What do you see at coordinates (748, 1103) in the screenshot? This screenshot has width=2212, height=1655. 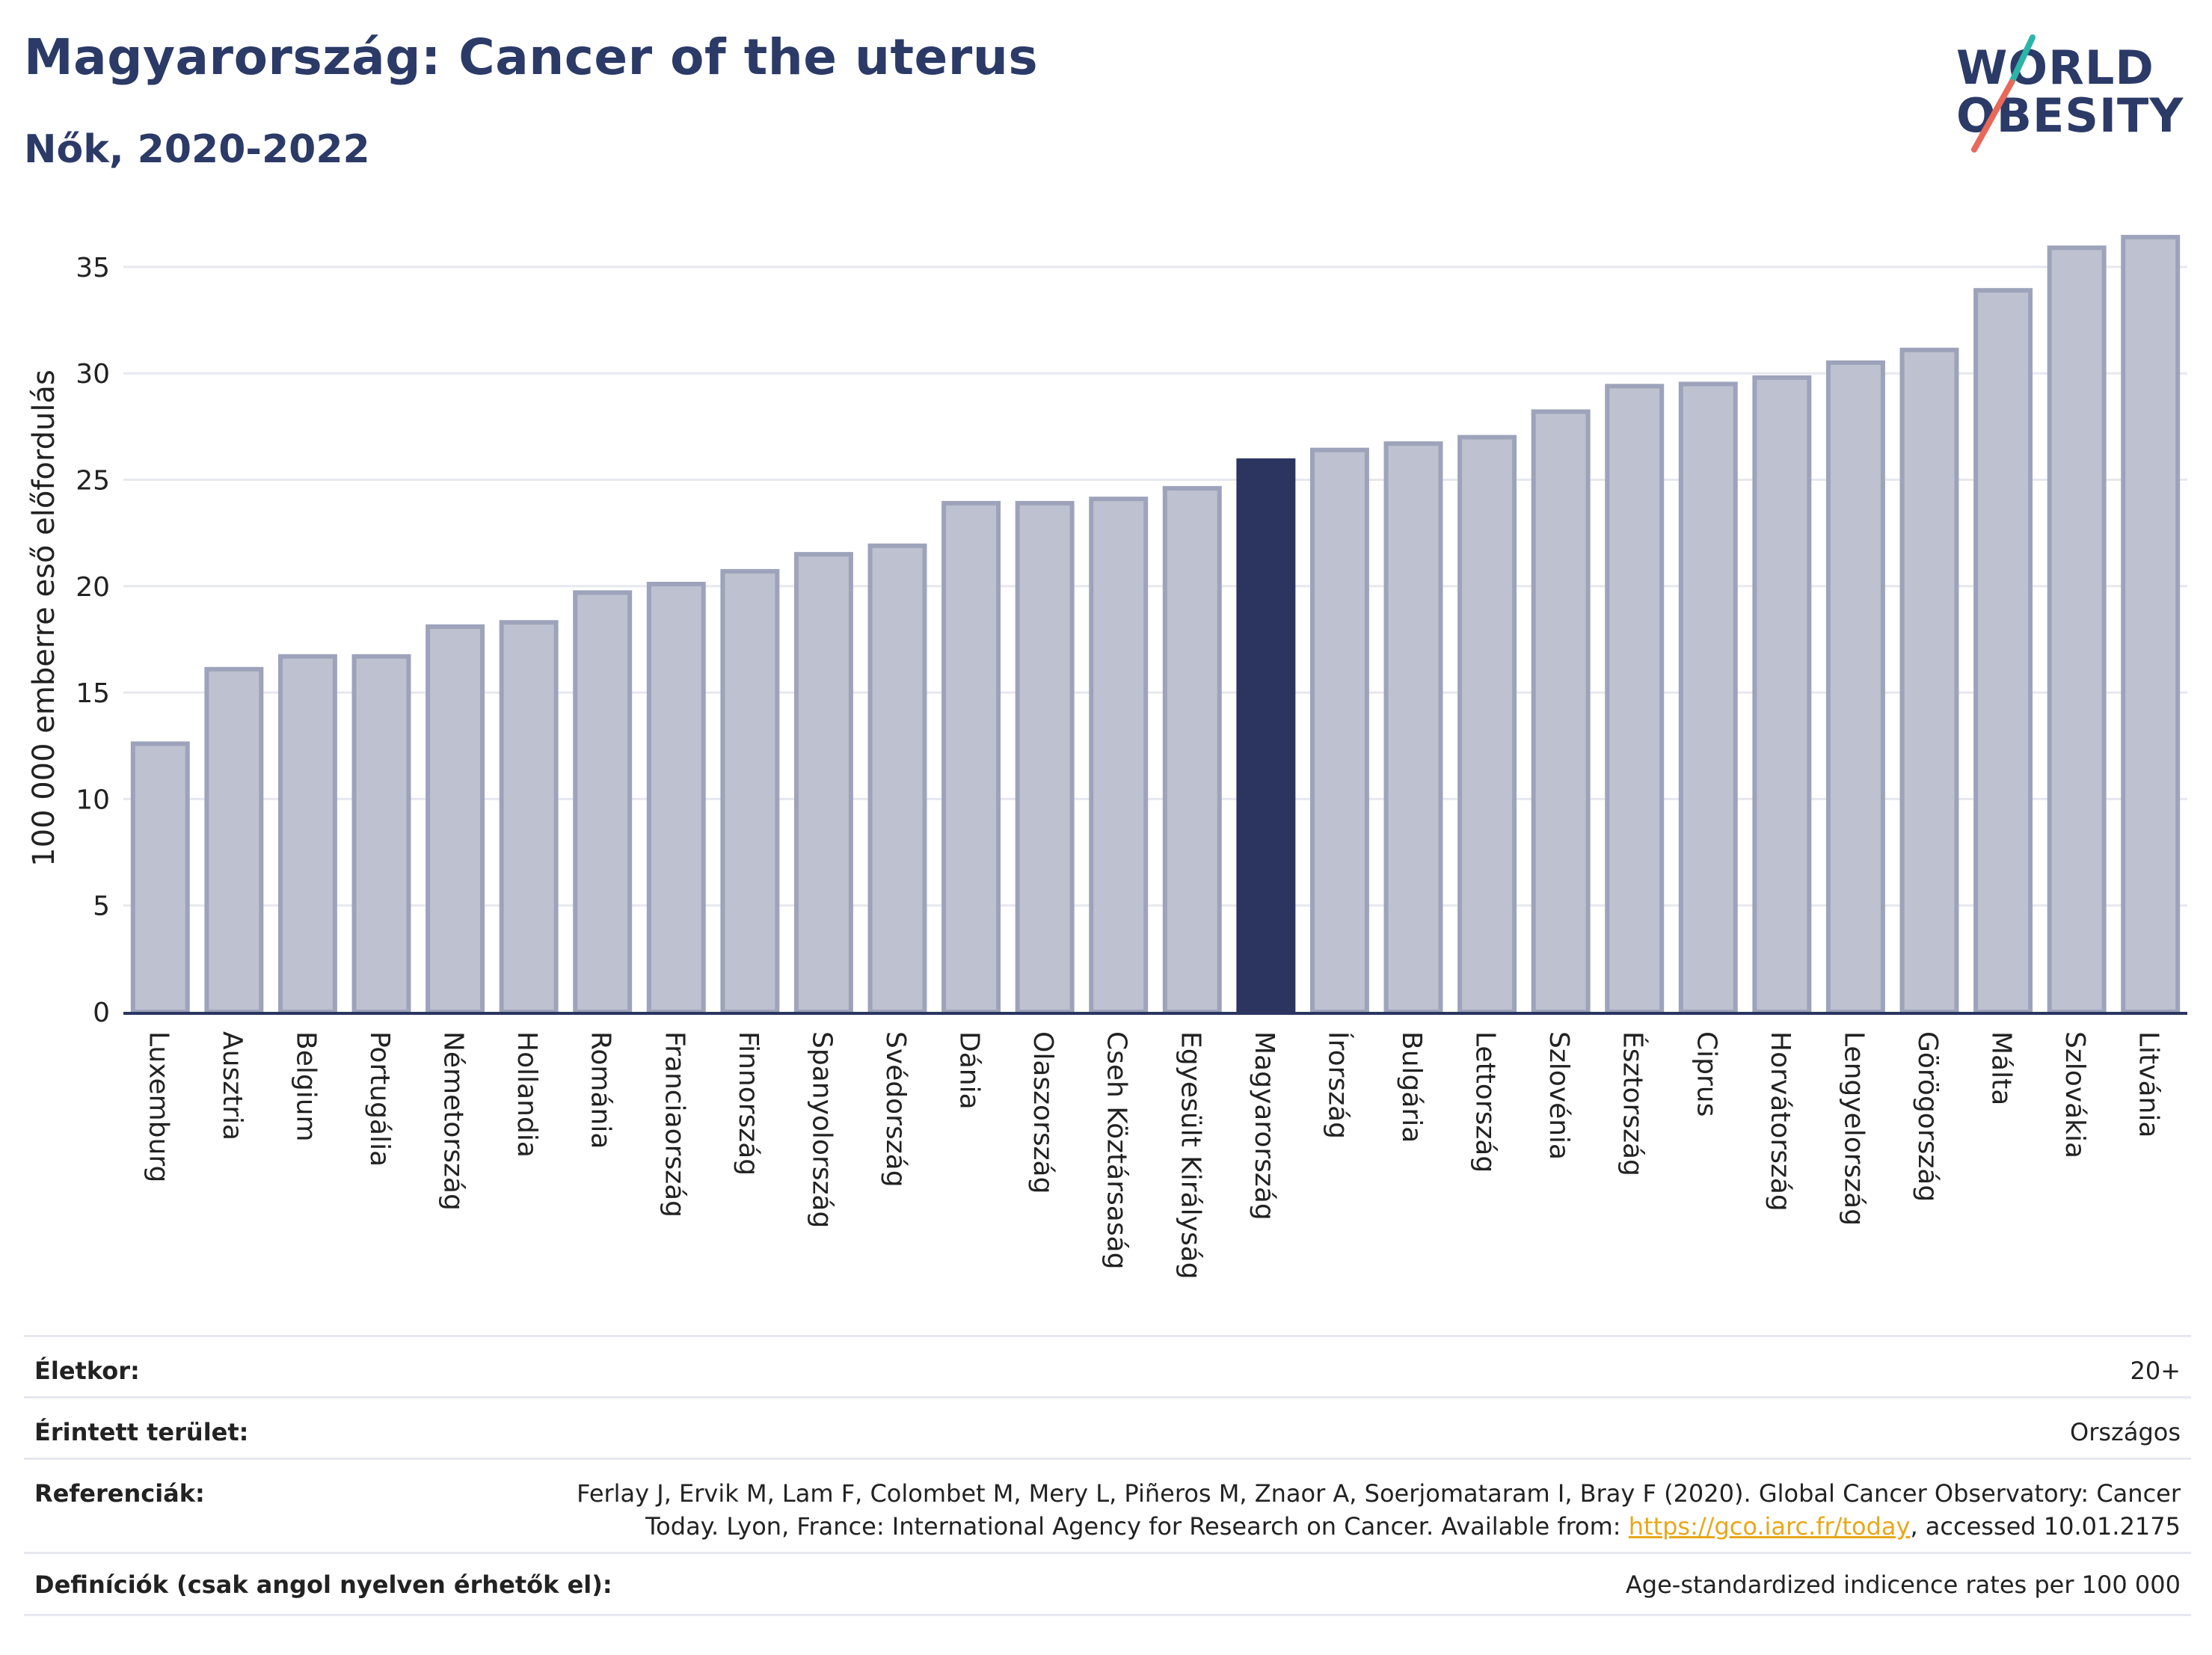 I see `x-tick-label: Finnország` at bounding box center [748, 1103].